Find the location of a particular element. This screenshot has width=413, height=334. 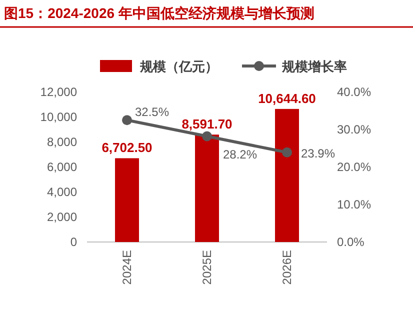

data-label: 28.2% is located at coordinates (240, 154).